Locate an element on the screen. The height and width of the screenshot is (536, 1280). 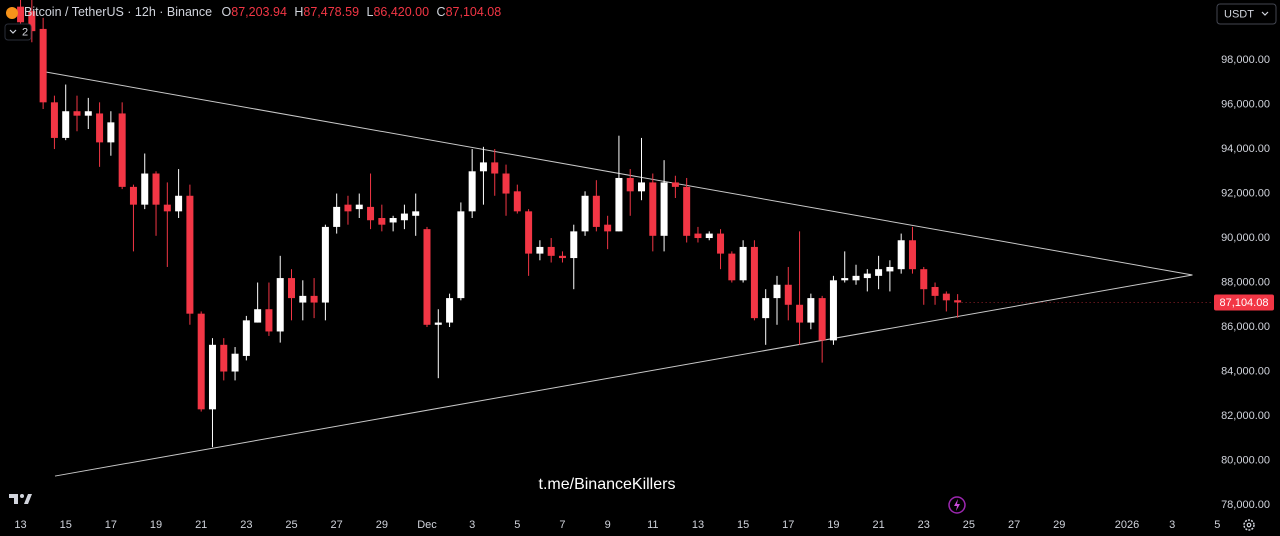
y-tick-label: 78,000.00 is located at coordinates (1245, 505).